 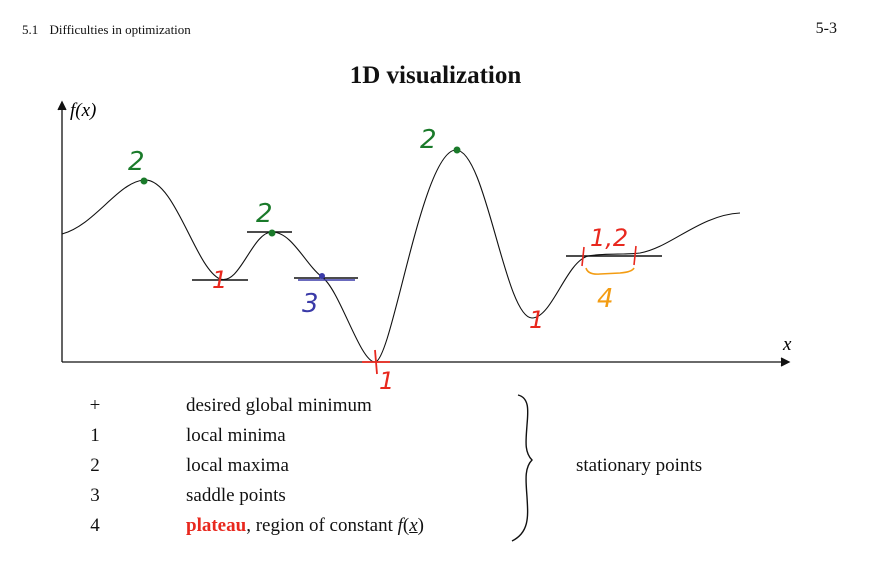 What do you see at coordinates (787, 344) in the screenshot?
I see `x-axis-label: x` at bounding box center [787, 344].